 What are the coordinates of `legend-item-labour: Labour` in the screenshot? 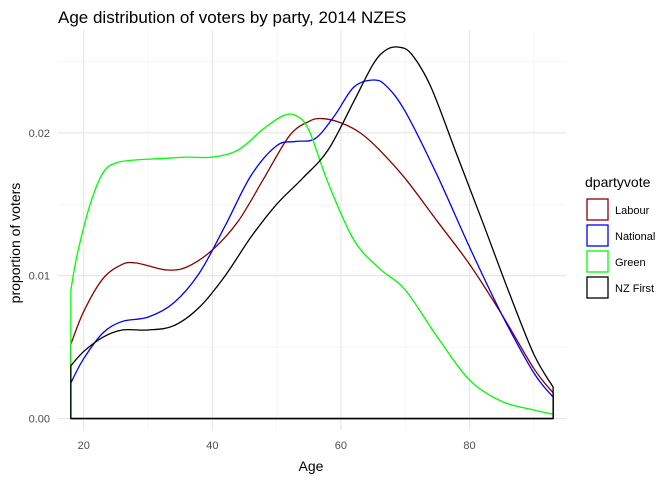 It's located at (618, 209).